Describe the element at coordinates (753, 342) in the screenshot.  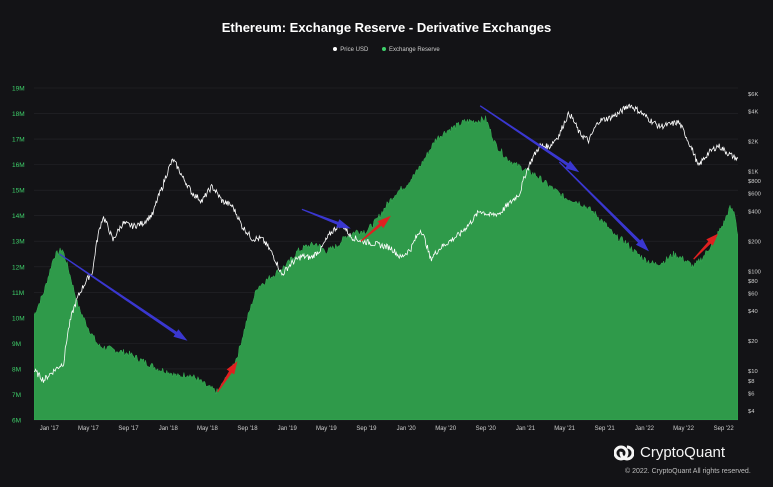
I see `right-tick-label: $20` at that location.